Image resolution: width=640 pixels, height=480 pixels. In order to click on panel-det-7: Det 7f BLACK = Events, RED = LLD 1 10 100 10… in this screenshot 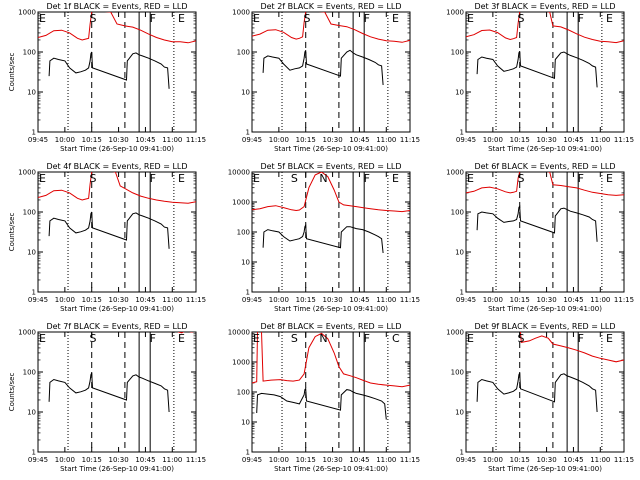, I will do `click(107, 397)`.